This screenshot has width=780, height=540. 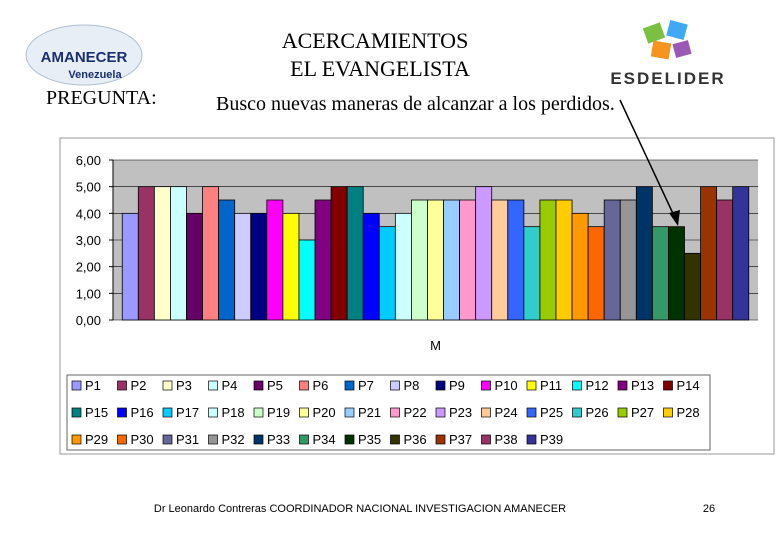 What do you see at coordinates (412, 385) in the screenshot?
I see `legend-label: P8` at bounding box center [412, 385].